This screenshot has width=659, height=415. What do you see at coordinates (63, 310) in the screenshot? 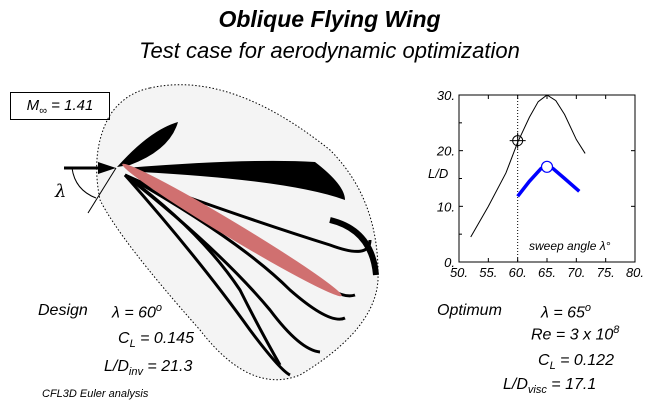
I see `design-label: Design` at bounding box center [63, 310].